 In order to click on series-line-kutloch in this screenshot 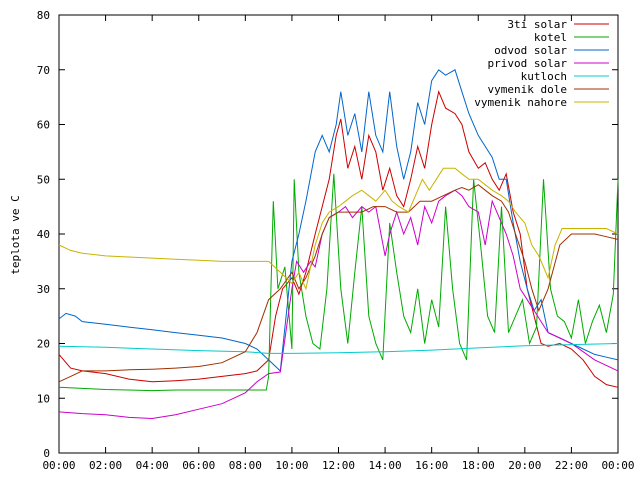, I will do `click(338, 348)`.